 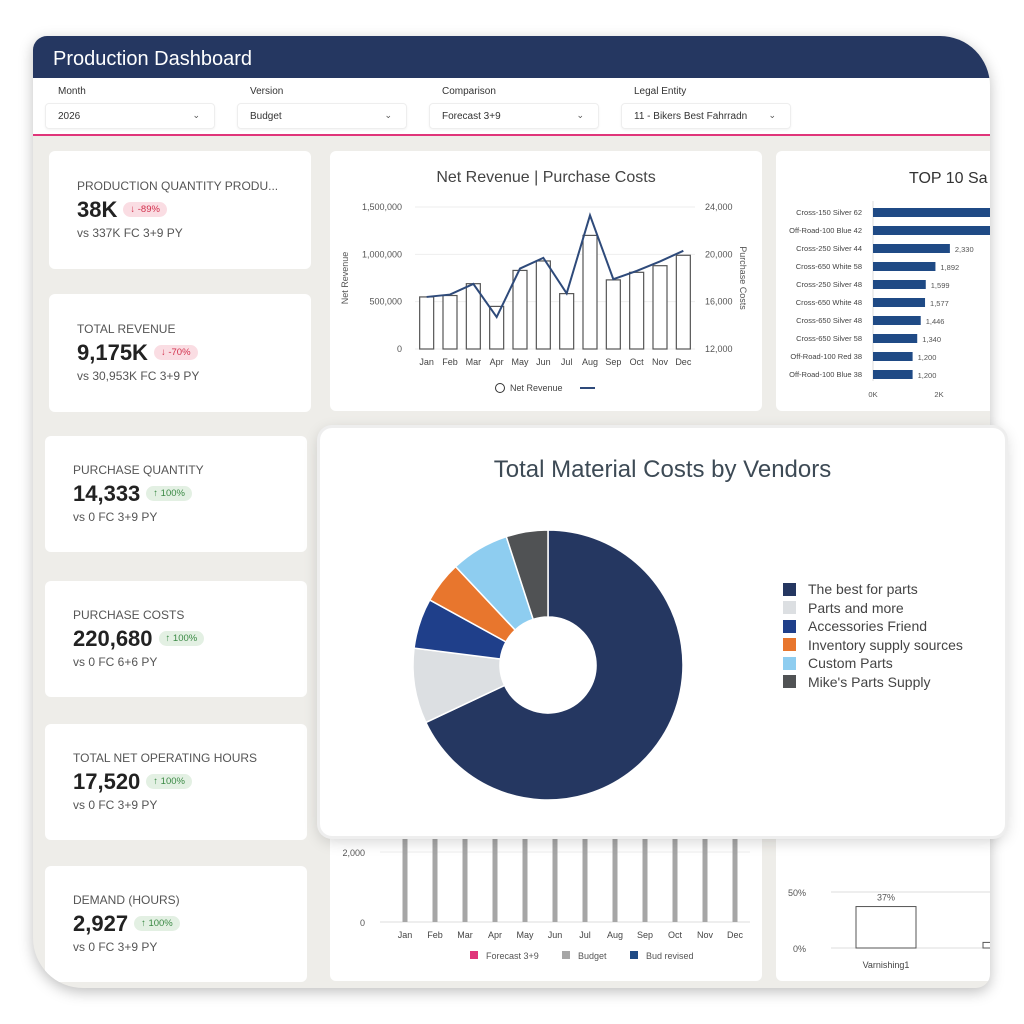 What do you see at coordinates (825, 230) in the screenshot?
I see `category-label: Off-Road-100 Blue 42` at bounding box center [825, 230].